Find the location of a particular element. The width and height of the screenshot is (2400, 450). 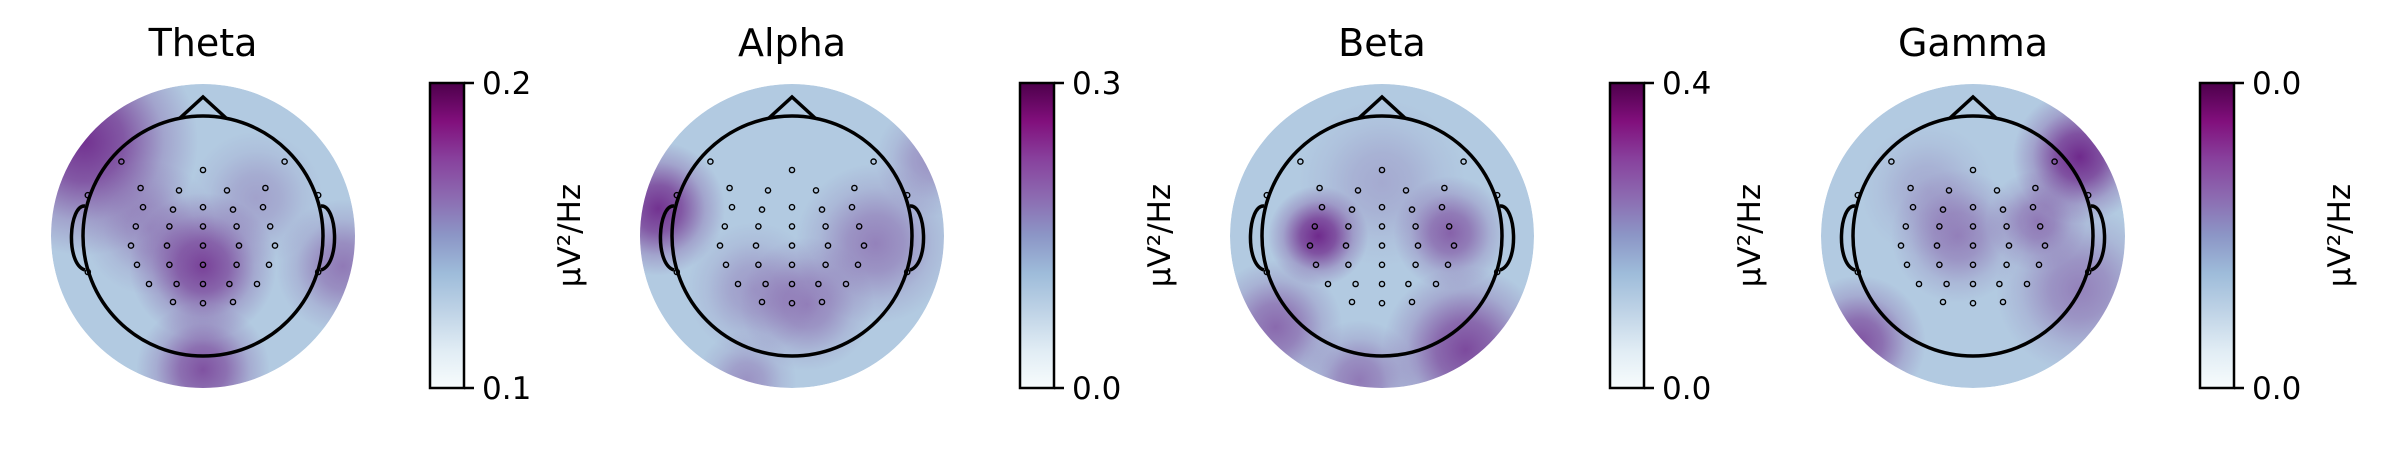

topomap-field is located at coordinates (1973, 236).